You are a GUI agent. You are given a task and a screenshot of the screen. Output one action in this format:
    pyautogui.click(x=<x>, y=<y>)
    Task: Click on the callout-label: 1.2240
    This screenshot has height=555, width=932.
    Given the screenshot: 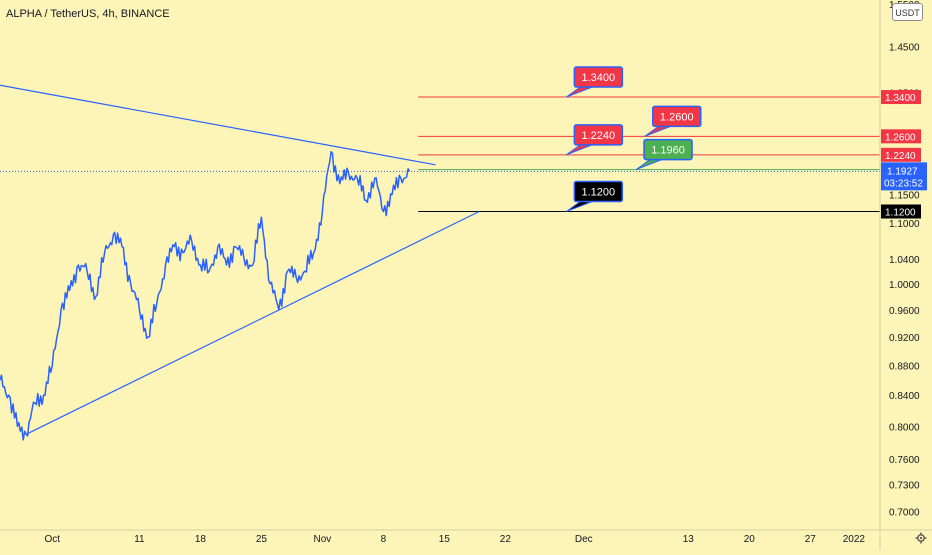 What is the action you would take?
    pyautogui.click(x=599, y=136)
    